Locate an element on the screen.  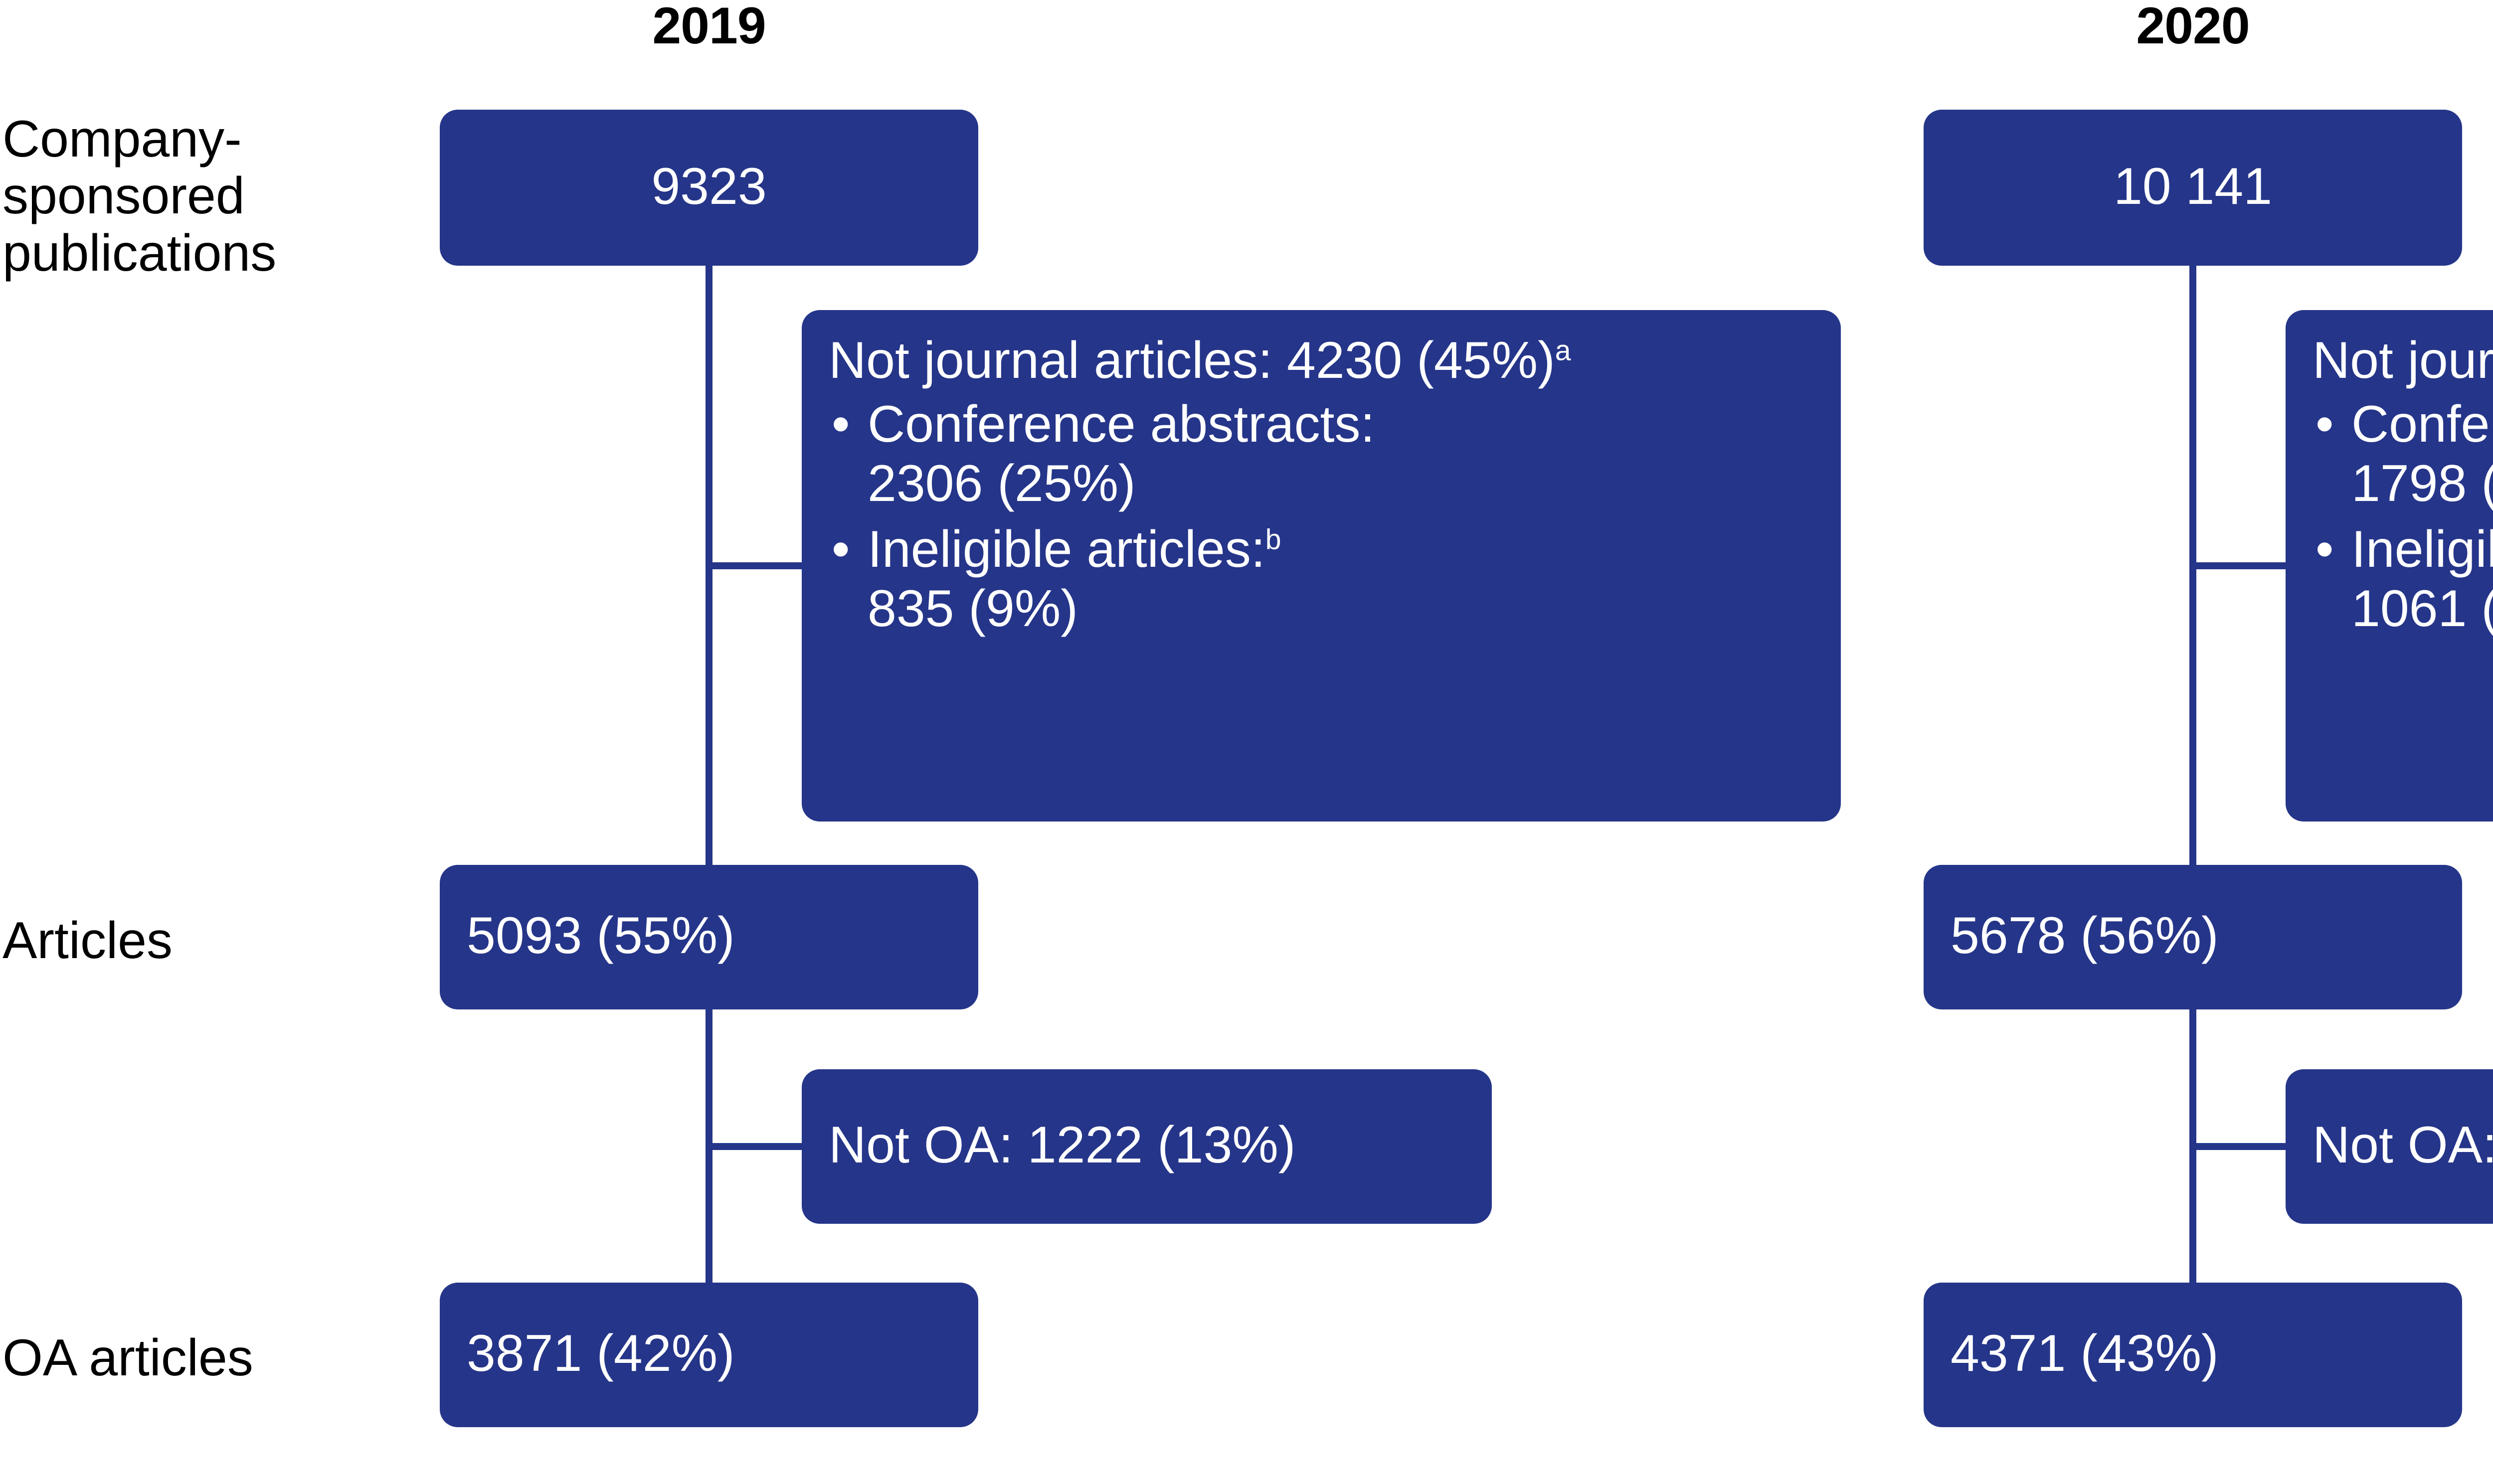
node-oa-articles-2019-value: 3871 (42%) is located at coordinates (601, 1353).